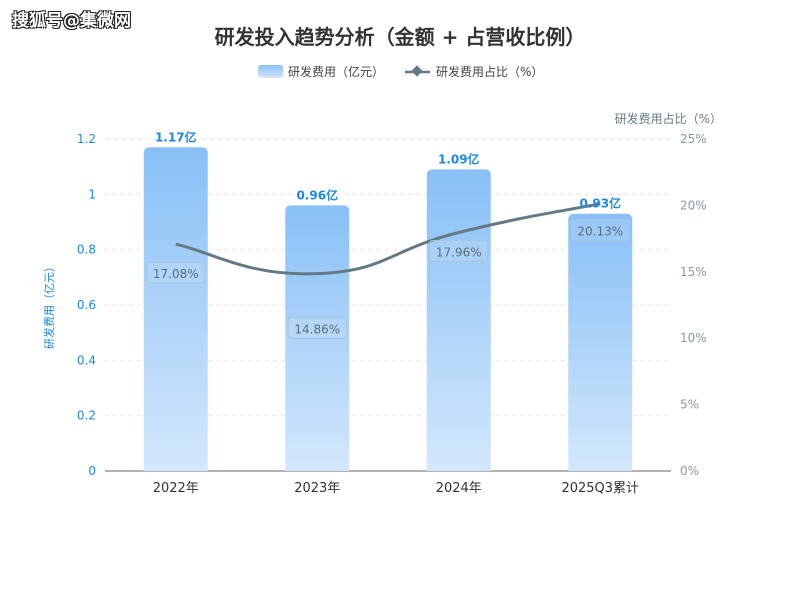  What do you see at coordinates (400, 37) in the screenshot?
I see `chart-title: 研发投入趋势分析（金额 + 占营收比例）` at bounding box center [400, 37].